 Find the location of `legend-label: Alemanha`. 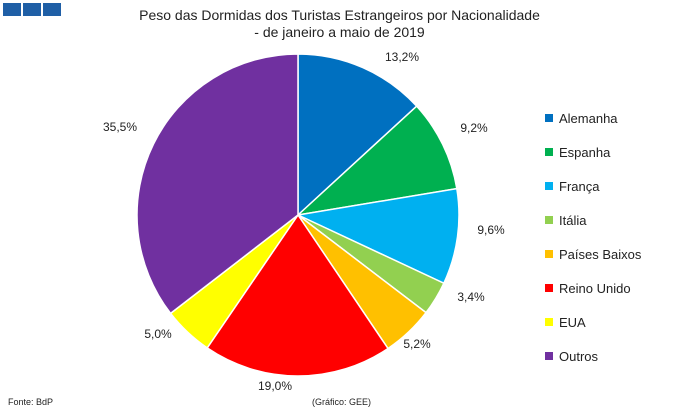

legend-label: Alemanha is located at coordinates (588, 118).